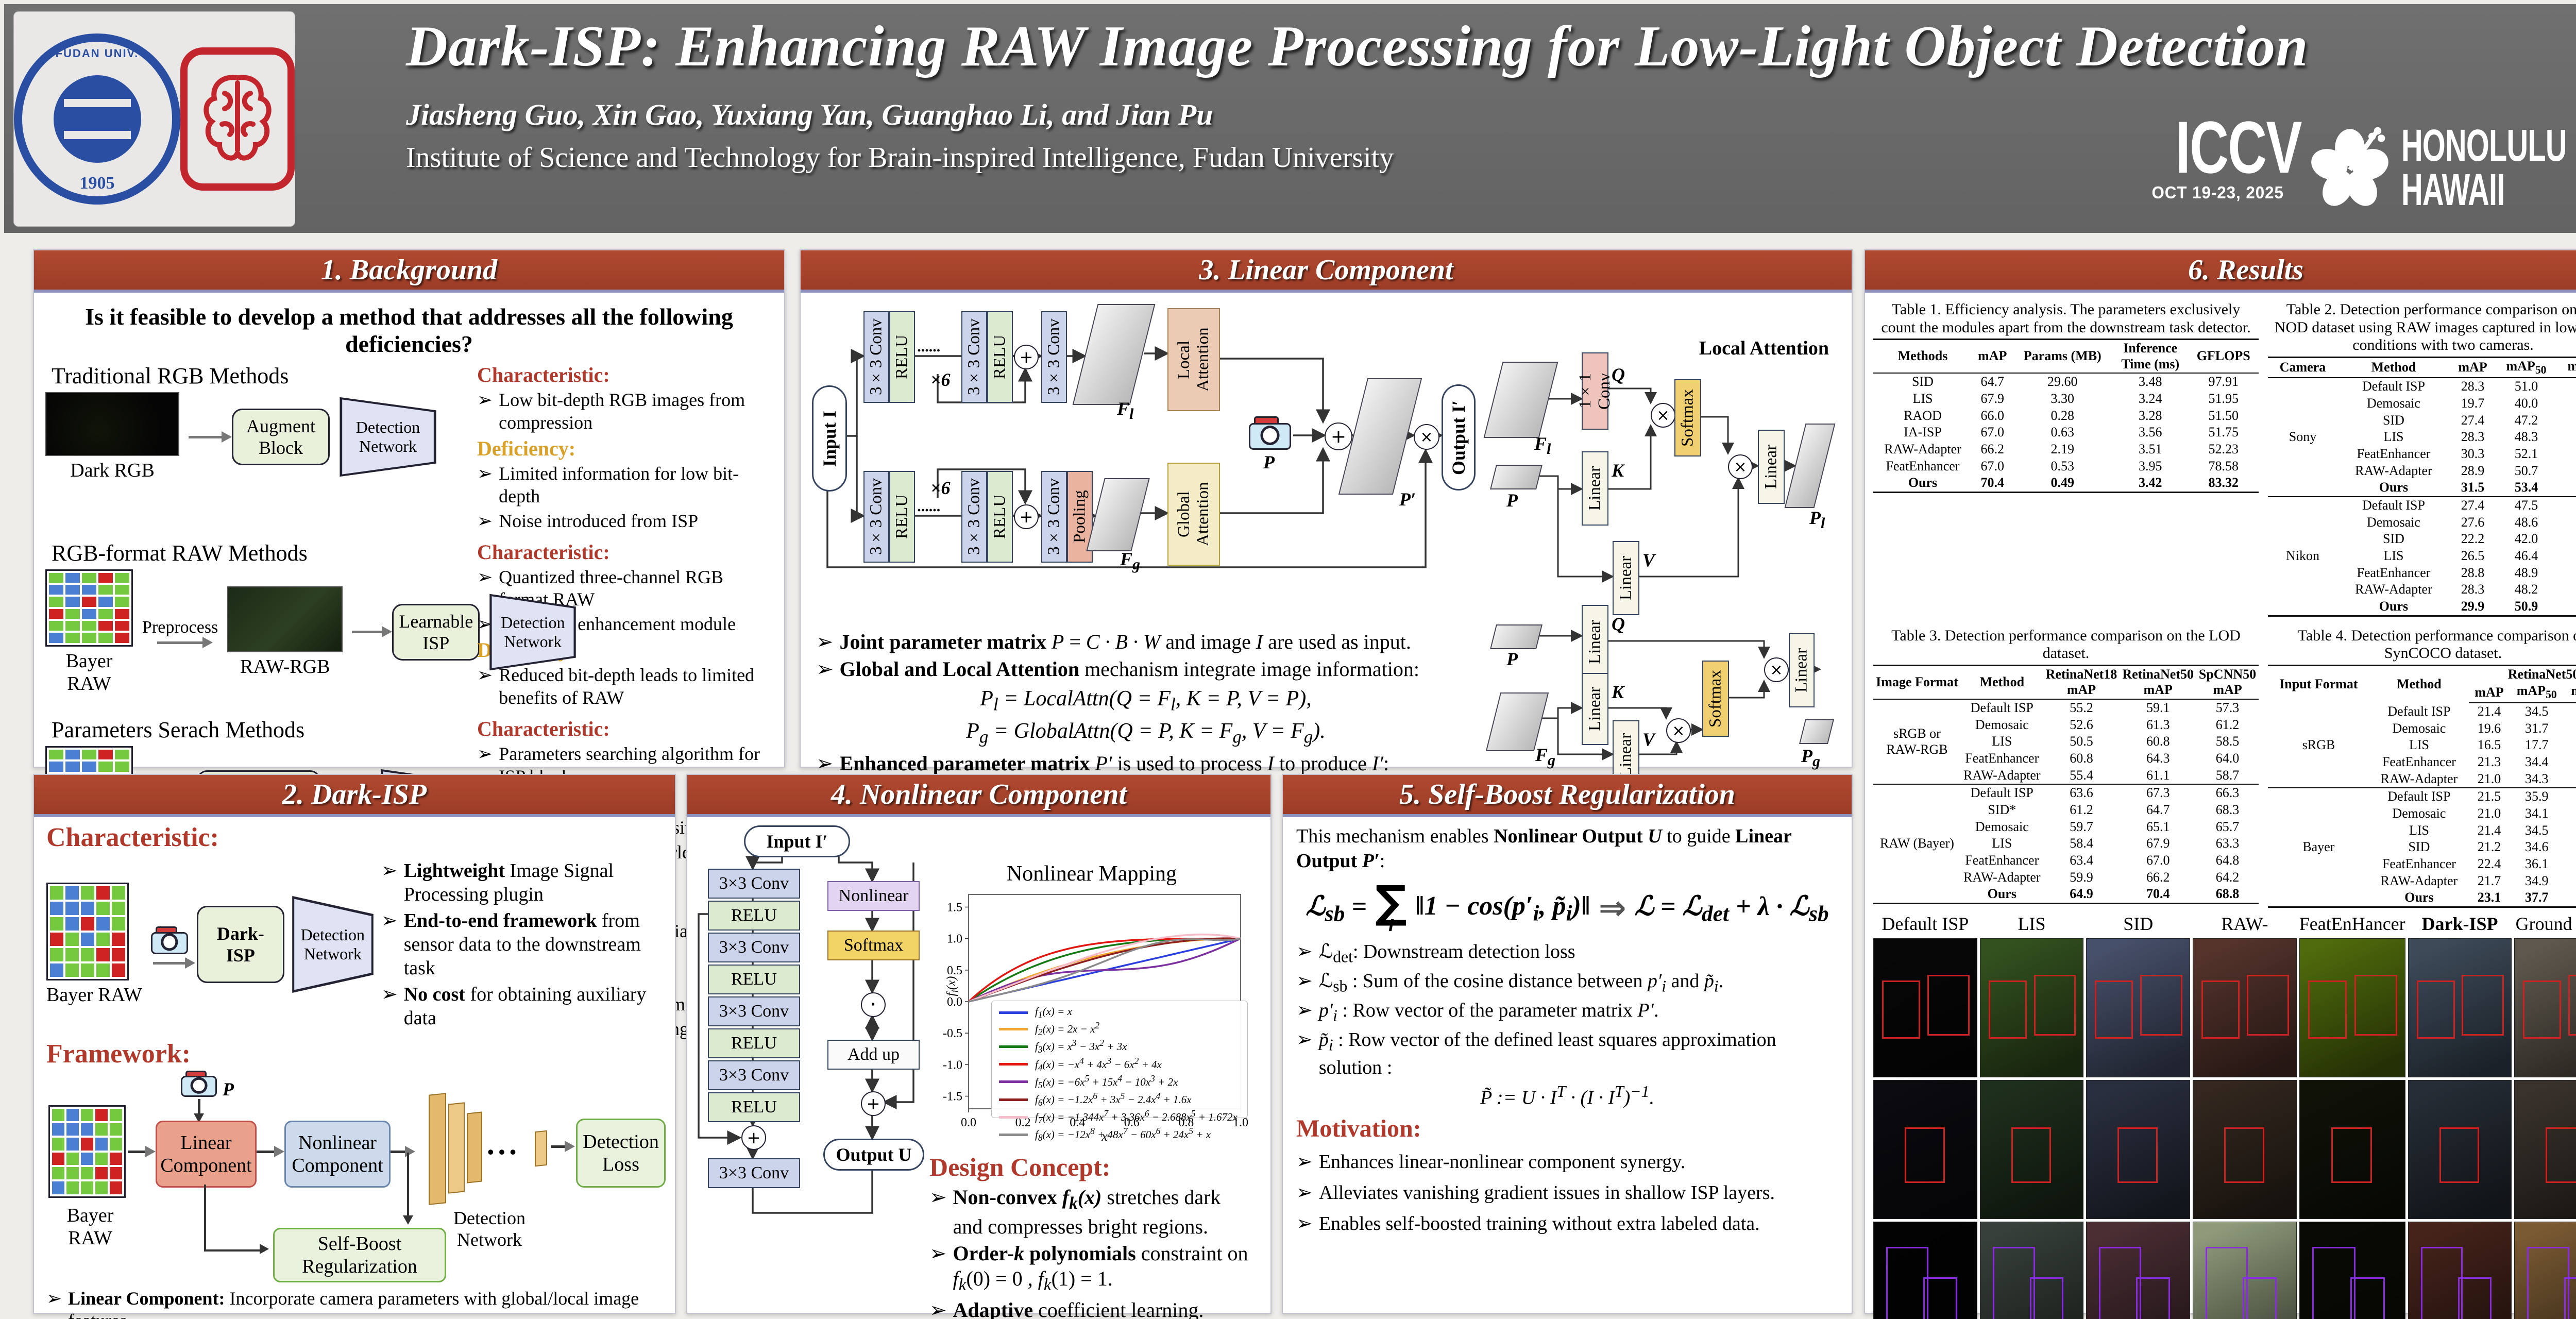 Image resolution: width=2576 pixels, height=1319 pixels. Describe the element at coordinates (1517, 636) in the screenshot. I see `p-slab` at that location.